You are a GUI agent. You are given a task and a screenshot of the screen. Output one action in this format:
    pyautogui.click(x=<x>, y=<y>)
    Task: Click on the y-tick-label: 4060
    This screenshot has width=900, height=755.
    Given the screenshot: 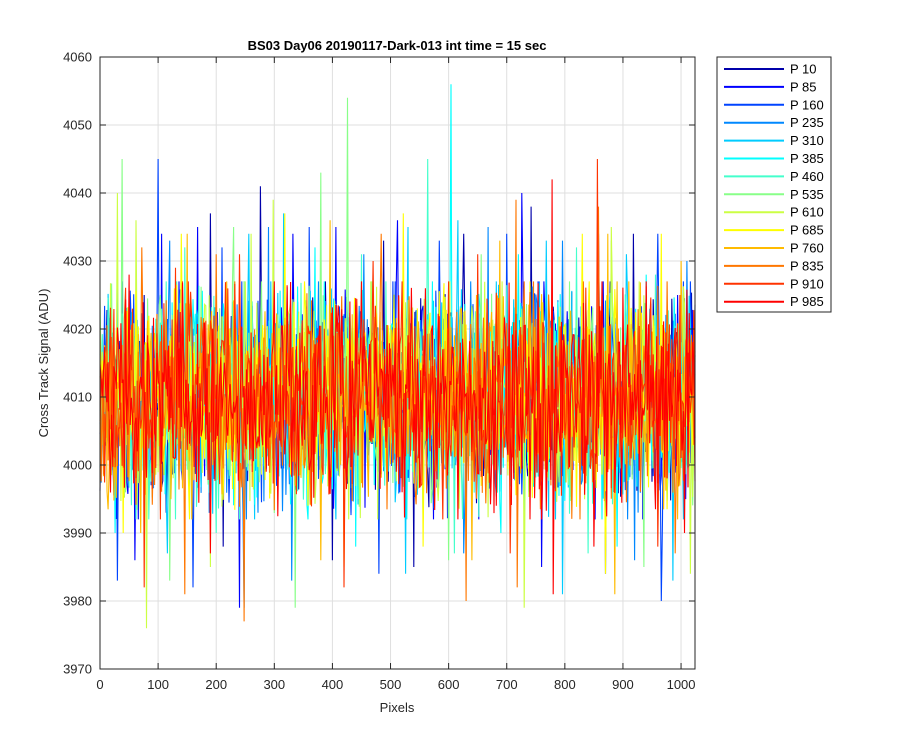 What is the action you would take?
    pyautogui.click(x=77, y=57)
    